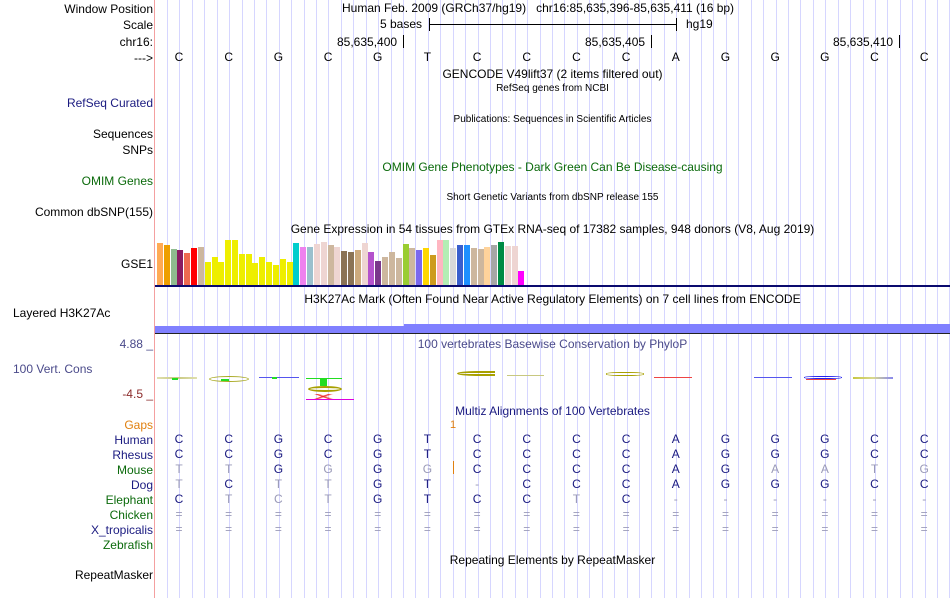 The image size is (950, 598). What do you see at coordinates (552, 560) in the screenshot?
I see `repeatmasker-track-title: Repeating Elements by RepeatMasker` at bounding box center [552, 560].